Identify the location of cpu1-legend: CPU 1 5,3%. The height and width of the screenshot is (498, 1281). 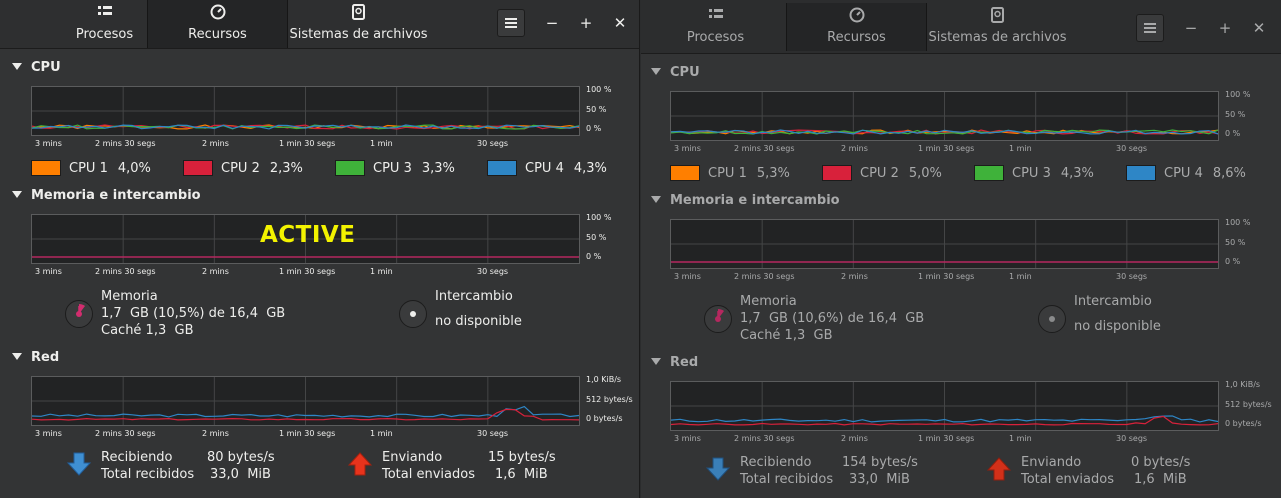
(730, 173).